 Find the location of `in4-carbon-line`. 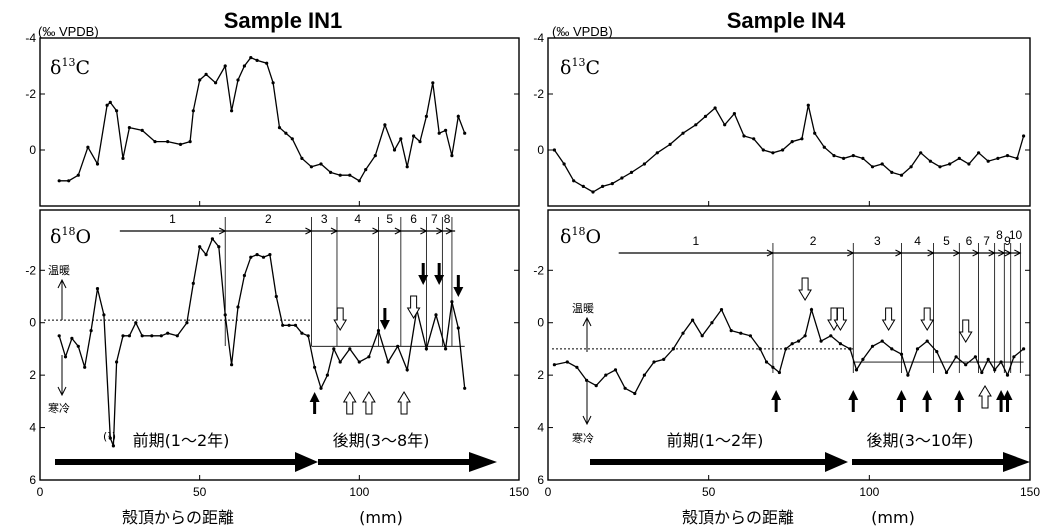

in4-carbon-line is located at coordinates (789, 149).